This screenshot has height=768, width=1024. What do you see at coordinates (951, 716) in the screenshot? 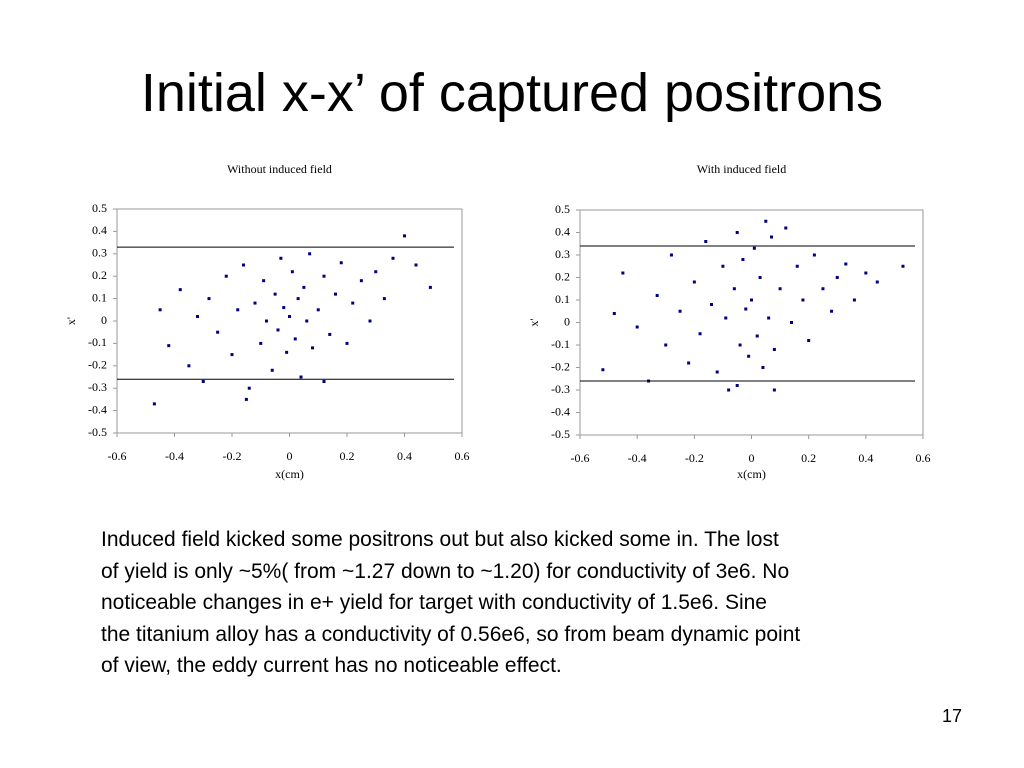
I see `page-number: 17` at bounding box center [951, 716].